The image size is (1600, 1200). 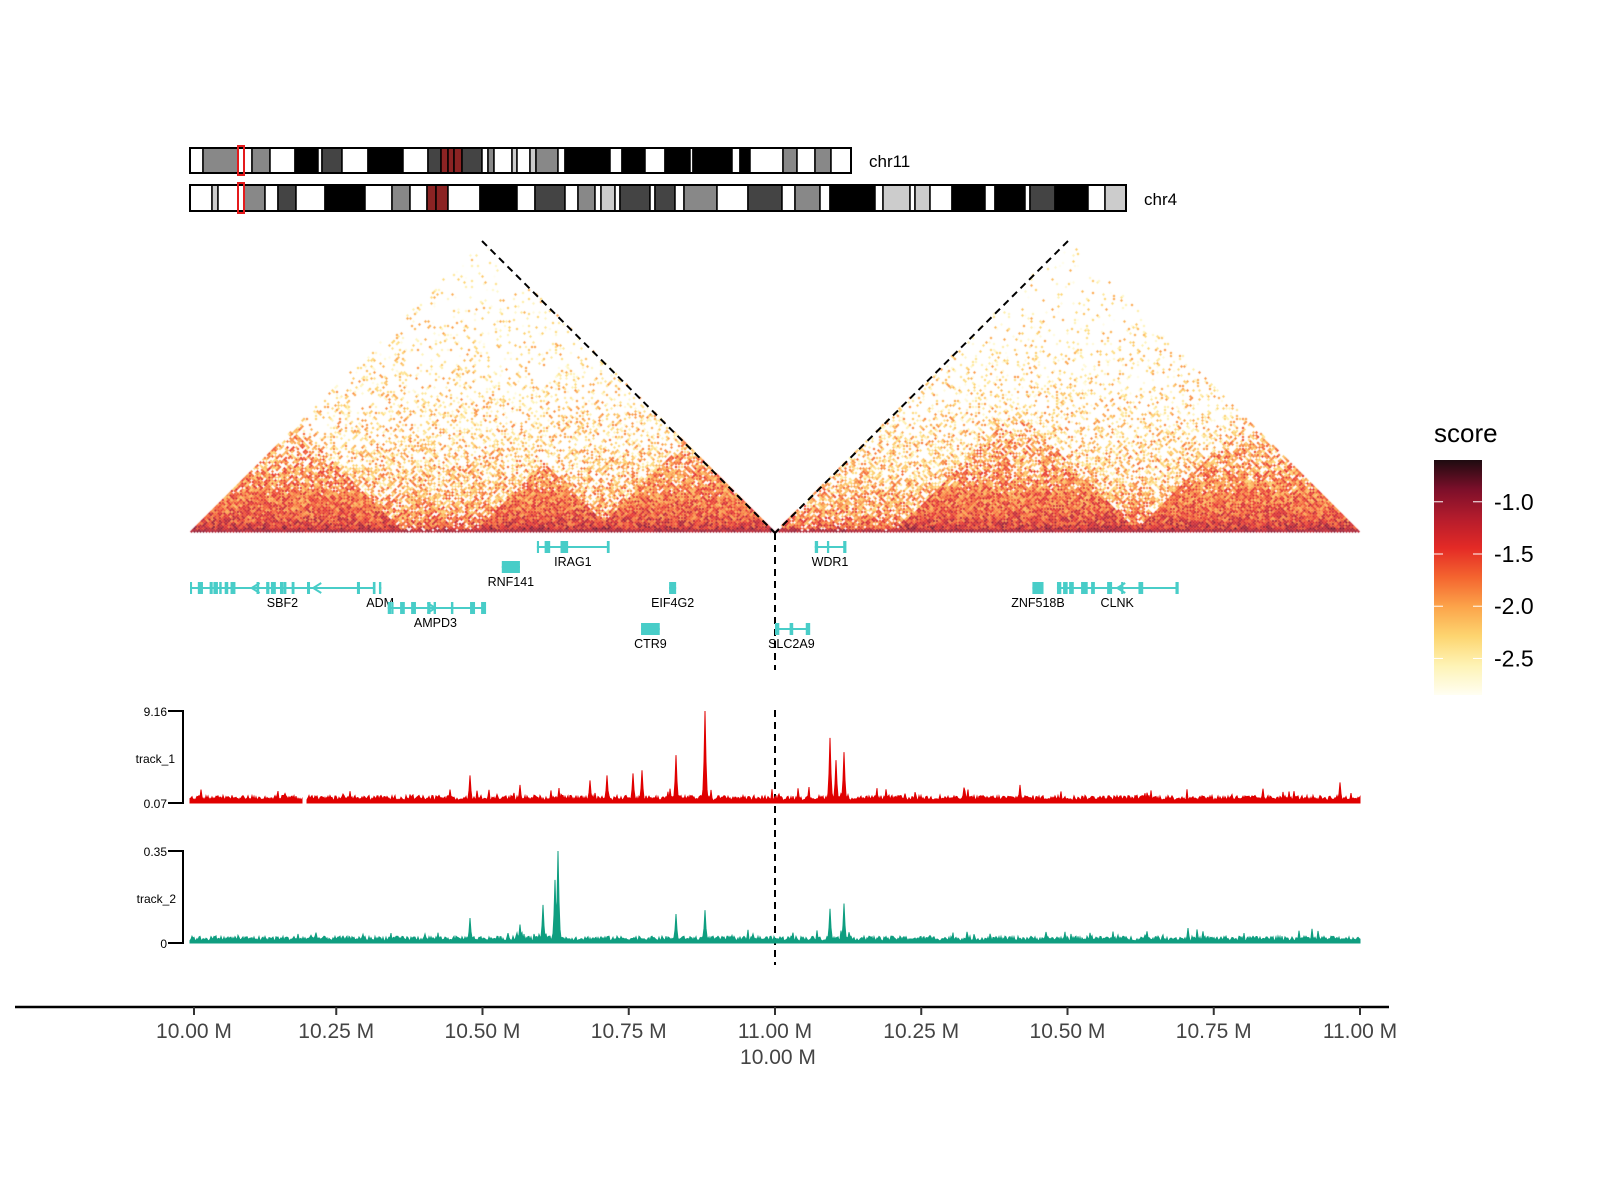 What do you see at coordinates (672, 596) in the screenshot?
I see `gene-eif4g2: EIF4G2` at bounding box center [672, 596].